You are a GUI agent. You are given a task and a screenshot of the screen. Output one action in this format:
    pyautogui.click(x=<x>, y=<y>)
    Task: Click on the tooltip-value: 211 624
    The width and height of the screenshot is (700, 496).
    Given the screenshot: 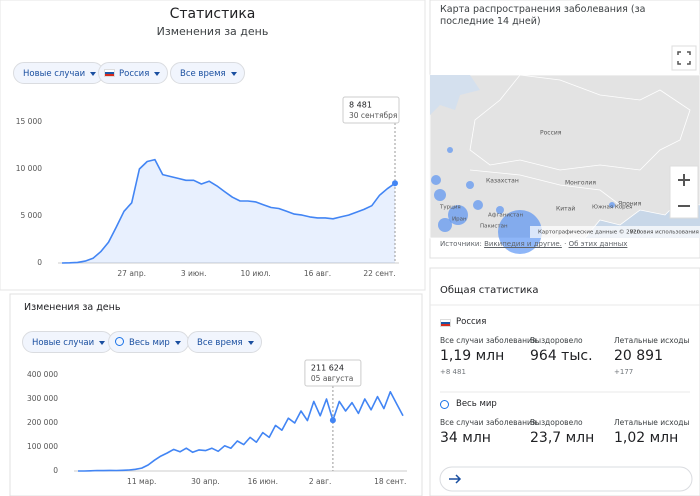 What is the action you would take?
    pyautogui.click(x=327, y=368)
    